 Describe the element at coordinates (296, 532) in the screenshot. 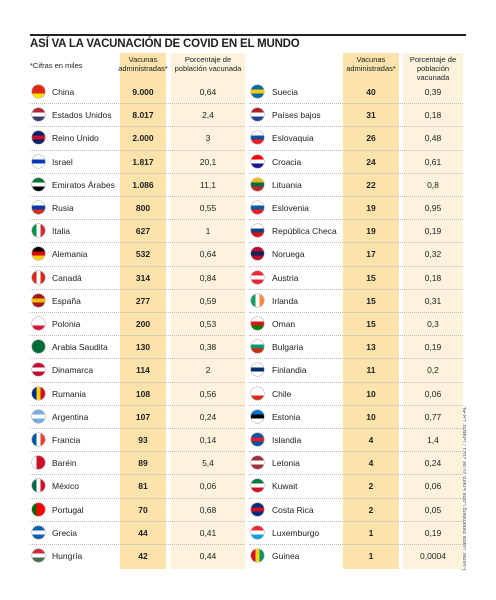

I see `country-name: Luxemburgo` at that location.